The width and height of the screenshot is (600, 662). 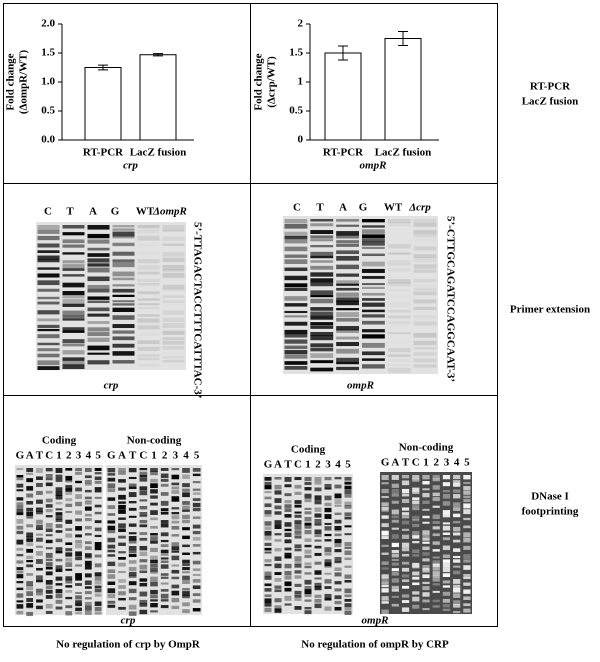 I want to click on y-tick-label: 0.0, so click(x=48, y=140).